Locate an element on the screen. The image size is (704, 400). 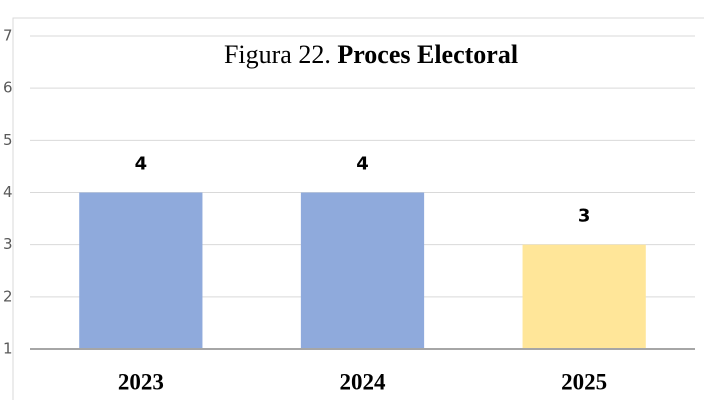
y-tick-label: 2 is located at coordinates (8, 296).